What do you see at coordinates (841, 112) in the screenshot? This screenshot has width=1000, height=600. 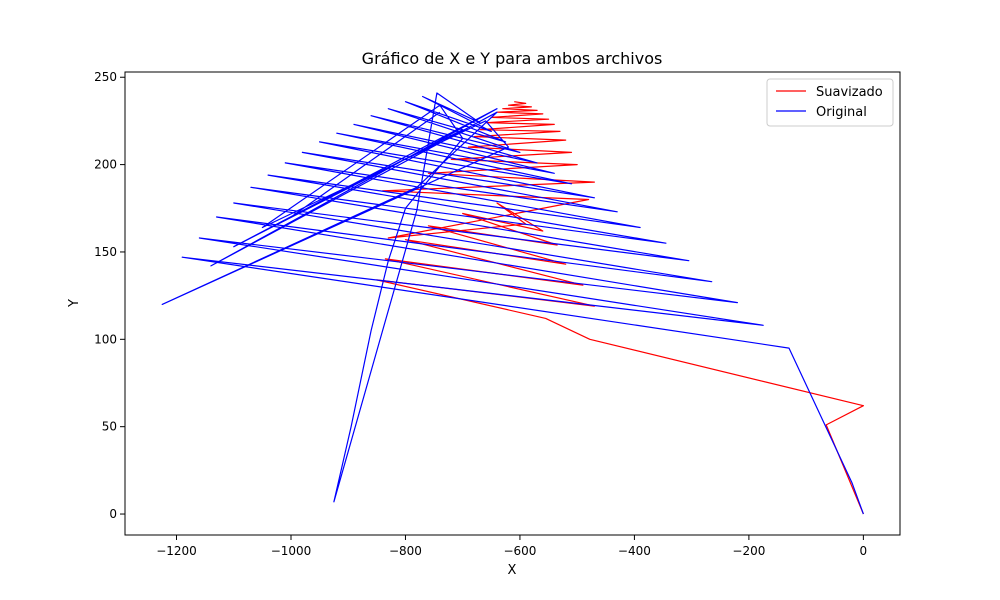 I see `legend-label-original: Original` at bounding box center [841, 112].